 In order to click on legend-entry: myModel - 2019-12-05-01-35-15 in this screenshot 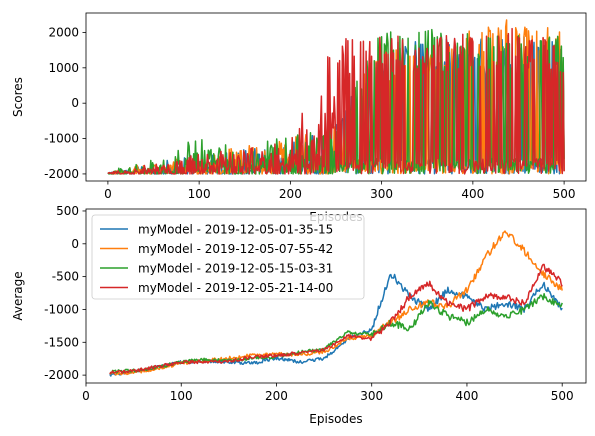, I will do `click(235, 230)`.